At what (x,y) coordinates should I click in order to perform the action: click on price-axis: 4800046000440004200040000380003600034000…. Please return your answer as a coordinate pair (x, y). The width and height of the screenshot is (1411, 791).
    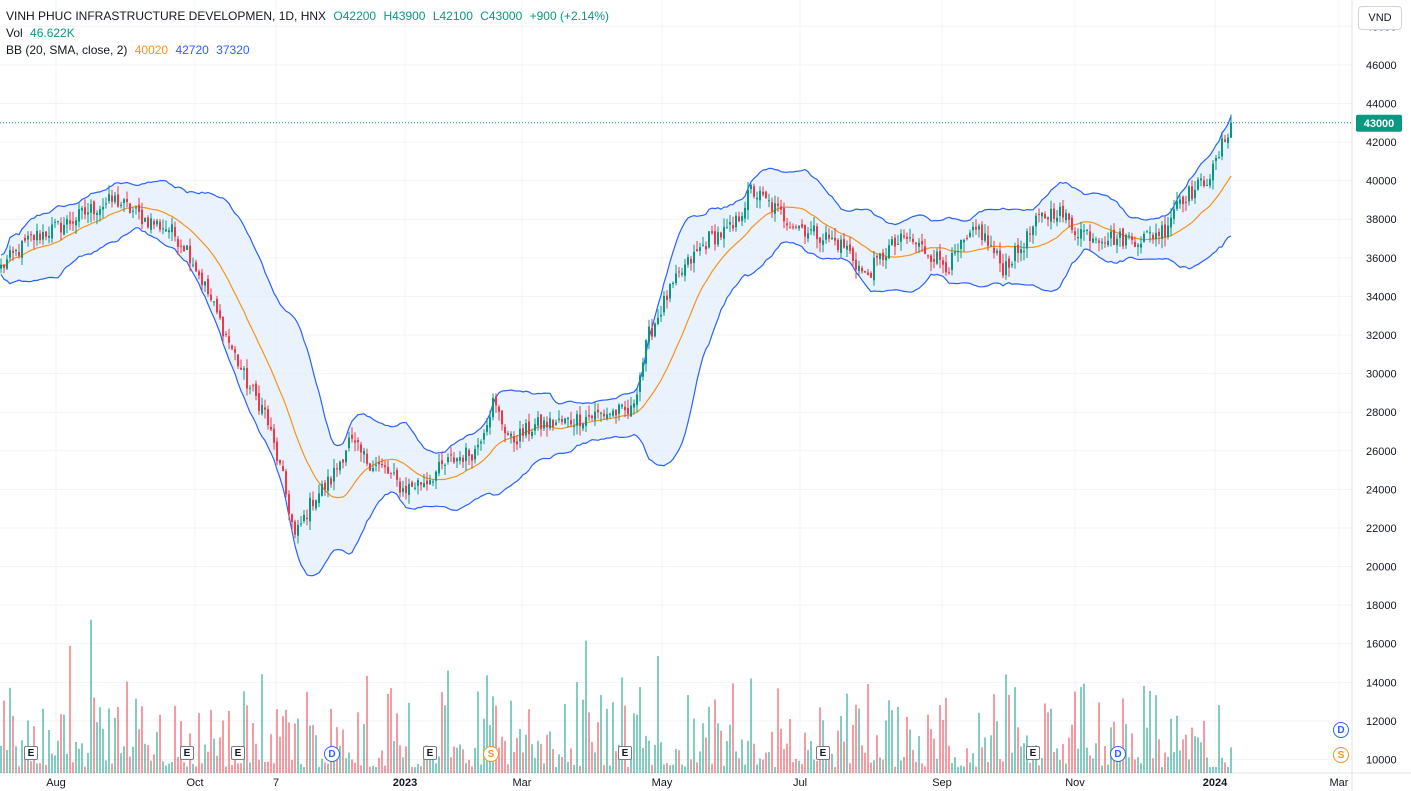
    Looking at the image, I should click on (1381, 393).